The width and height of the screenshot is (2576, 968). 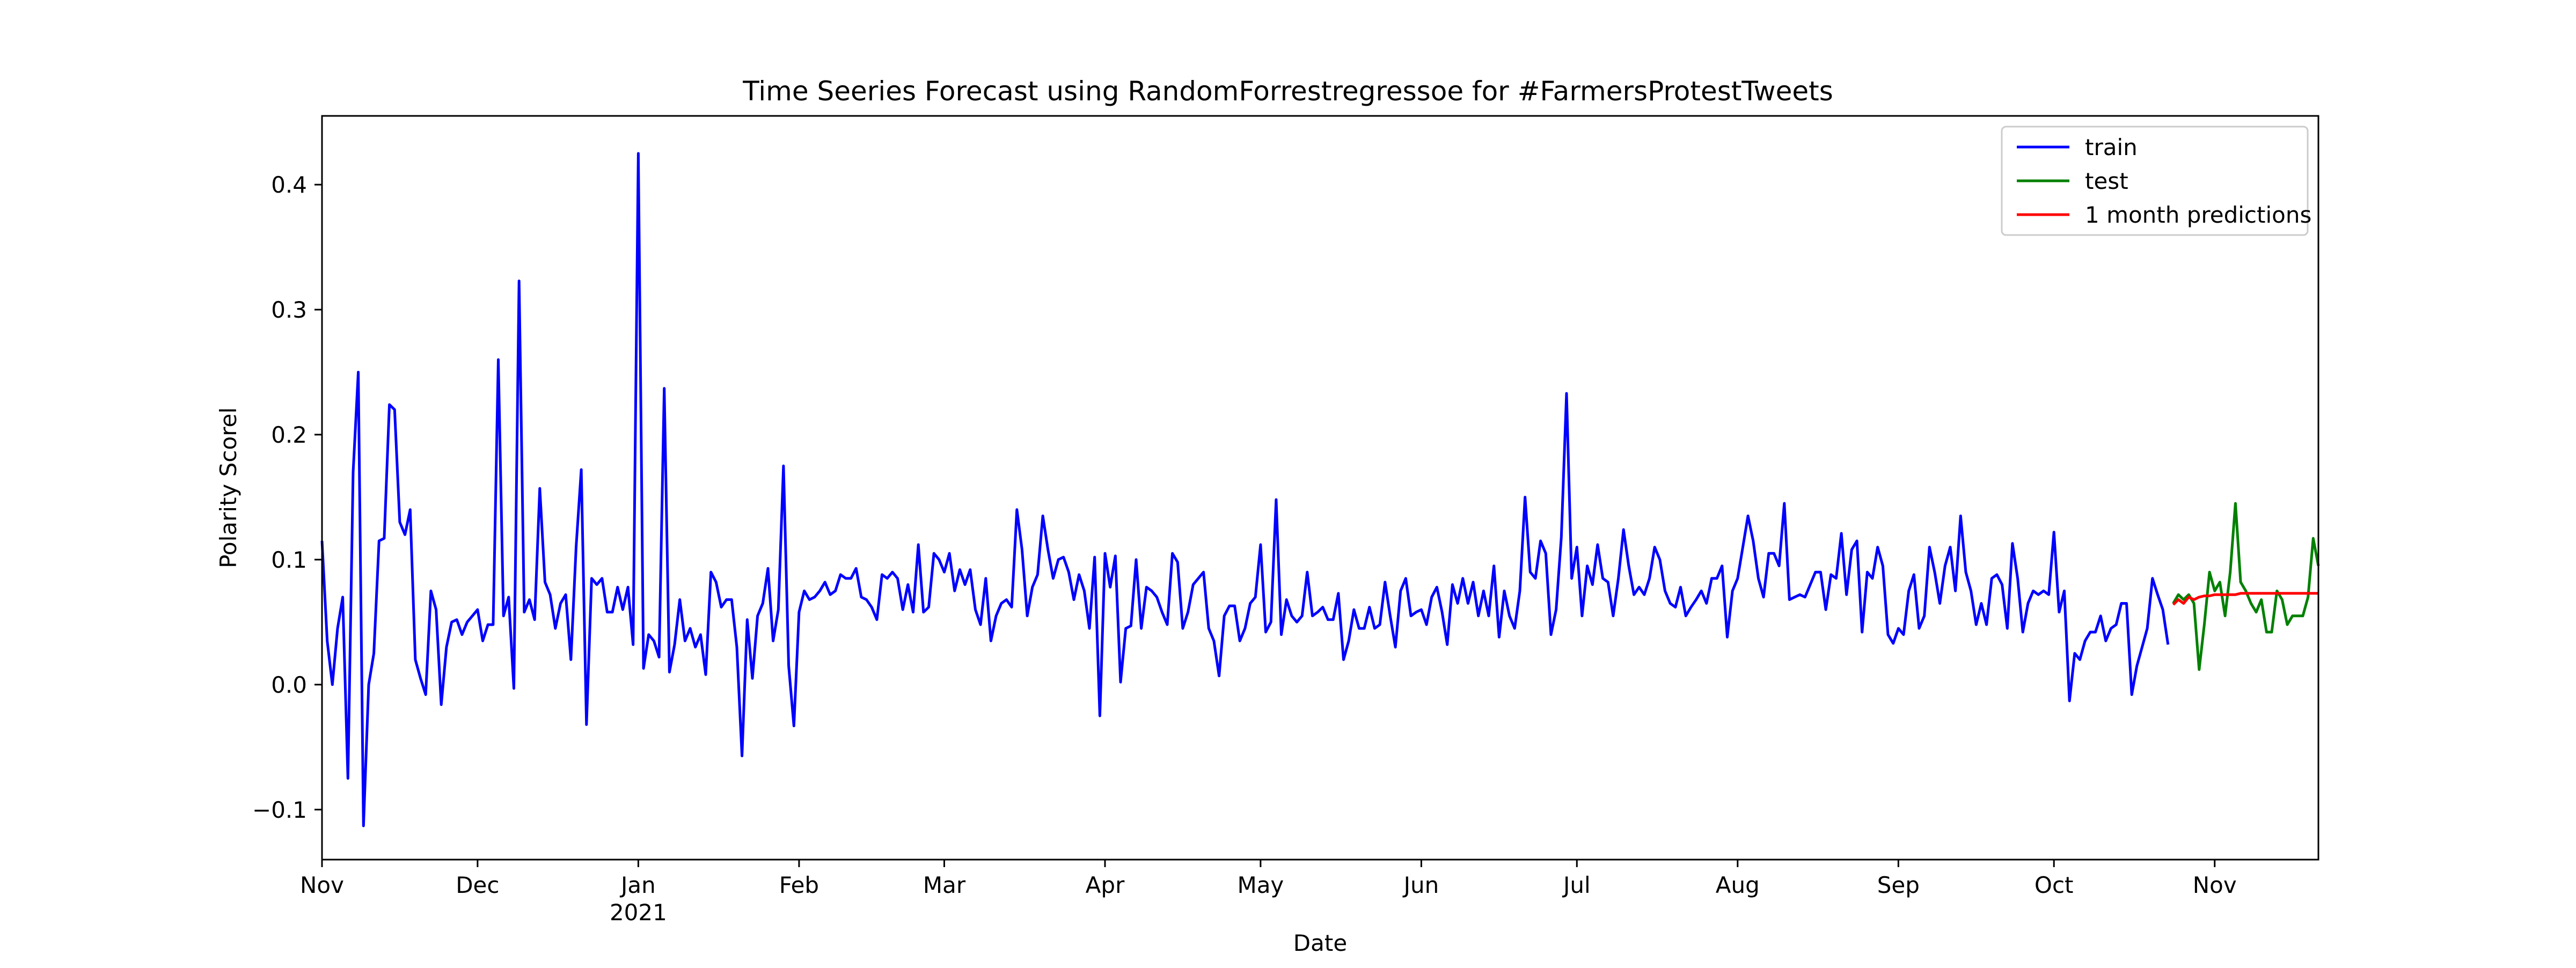 What do you see at coordinates (287, 497) in the screenshot?
I see `y-axis: −0.1 0.0 0.1 0.2 0.3 0.4` at bounding box center [287, 497].